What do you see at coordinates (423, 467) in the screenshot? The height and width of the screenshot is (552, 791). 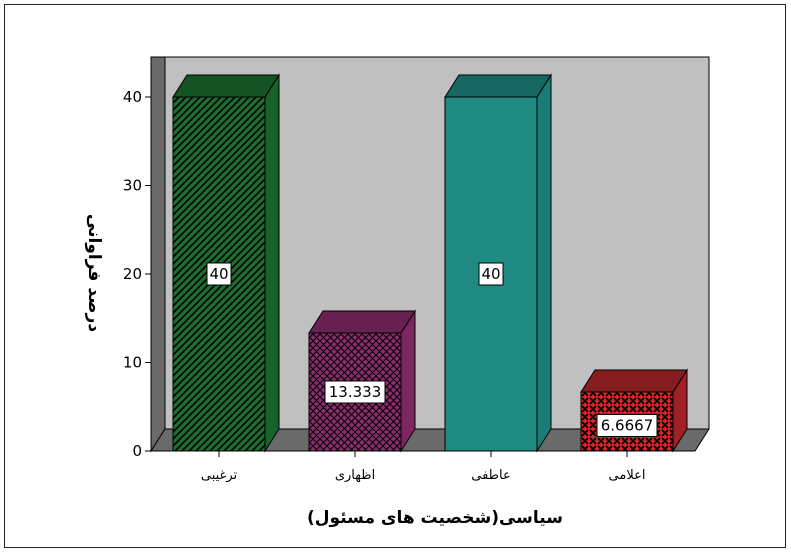 I see `x-axis: ترغیبی اظهاری عاطفی اعلامی` at bounding box center [423, 467].